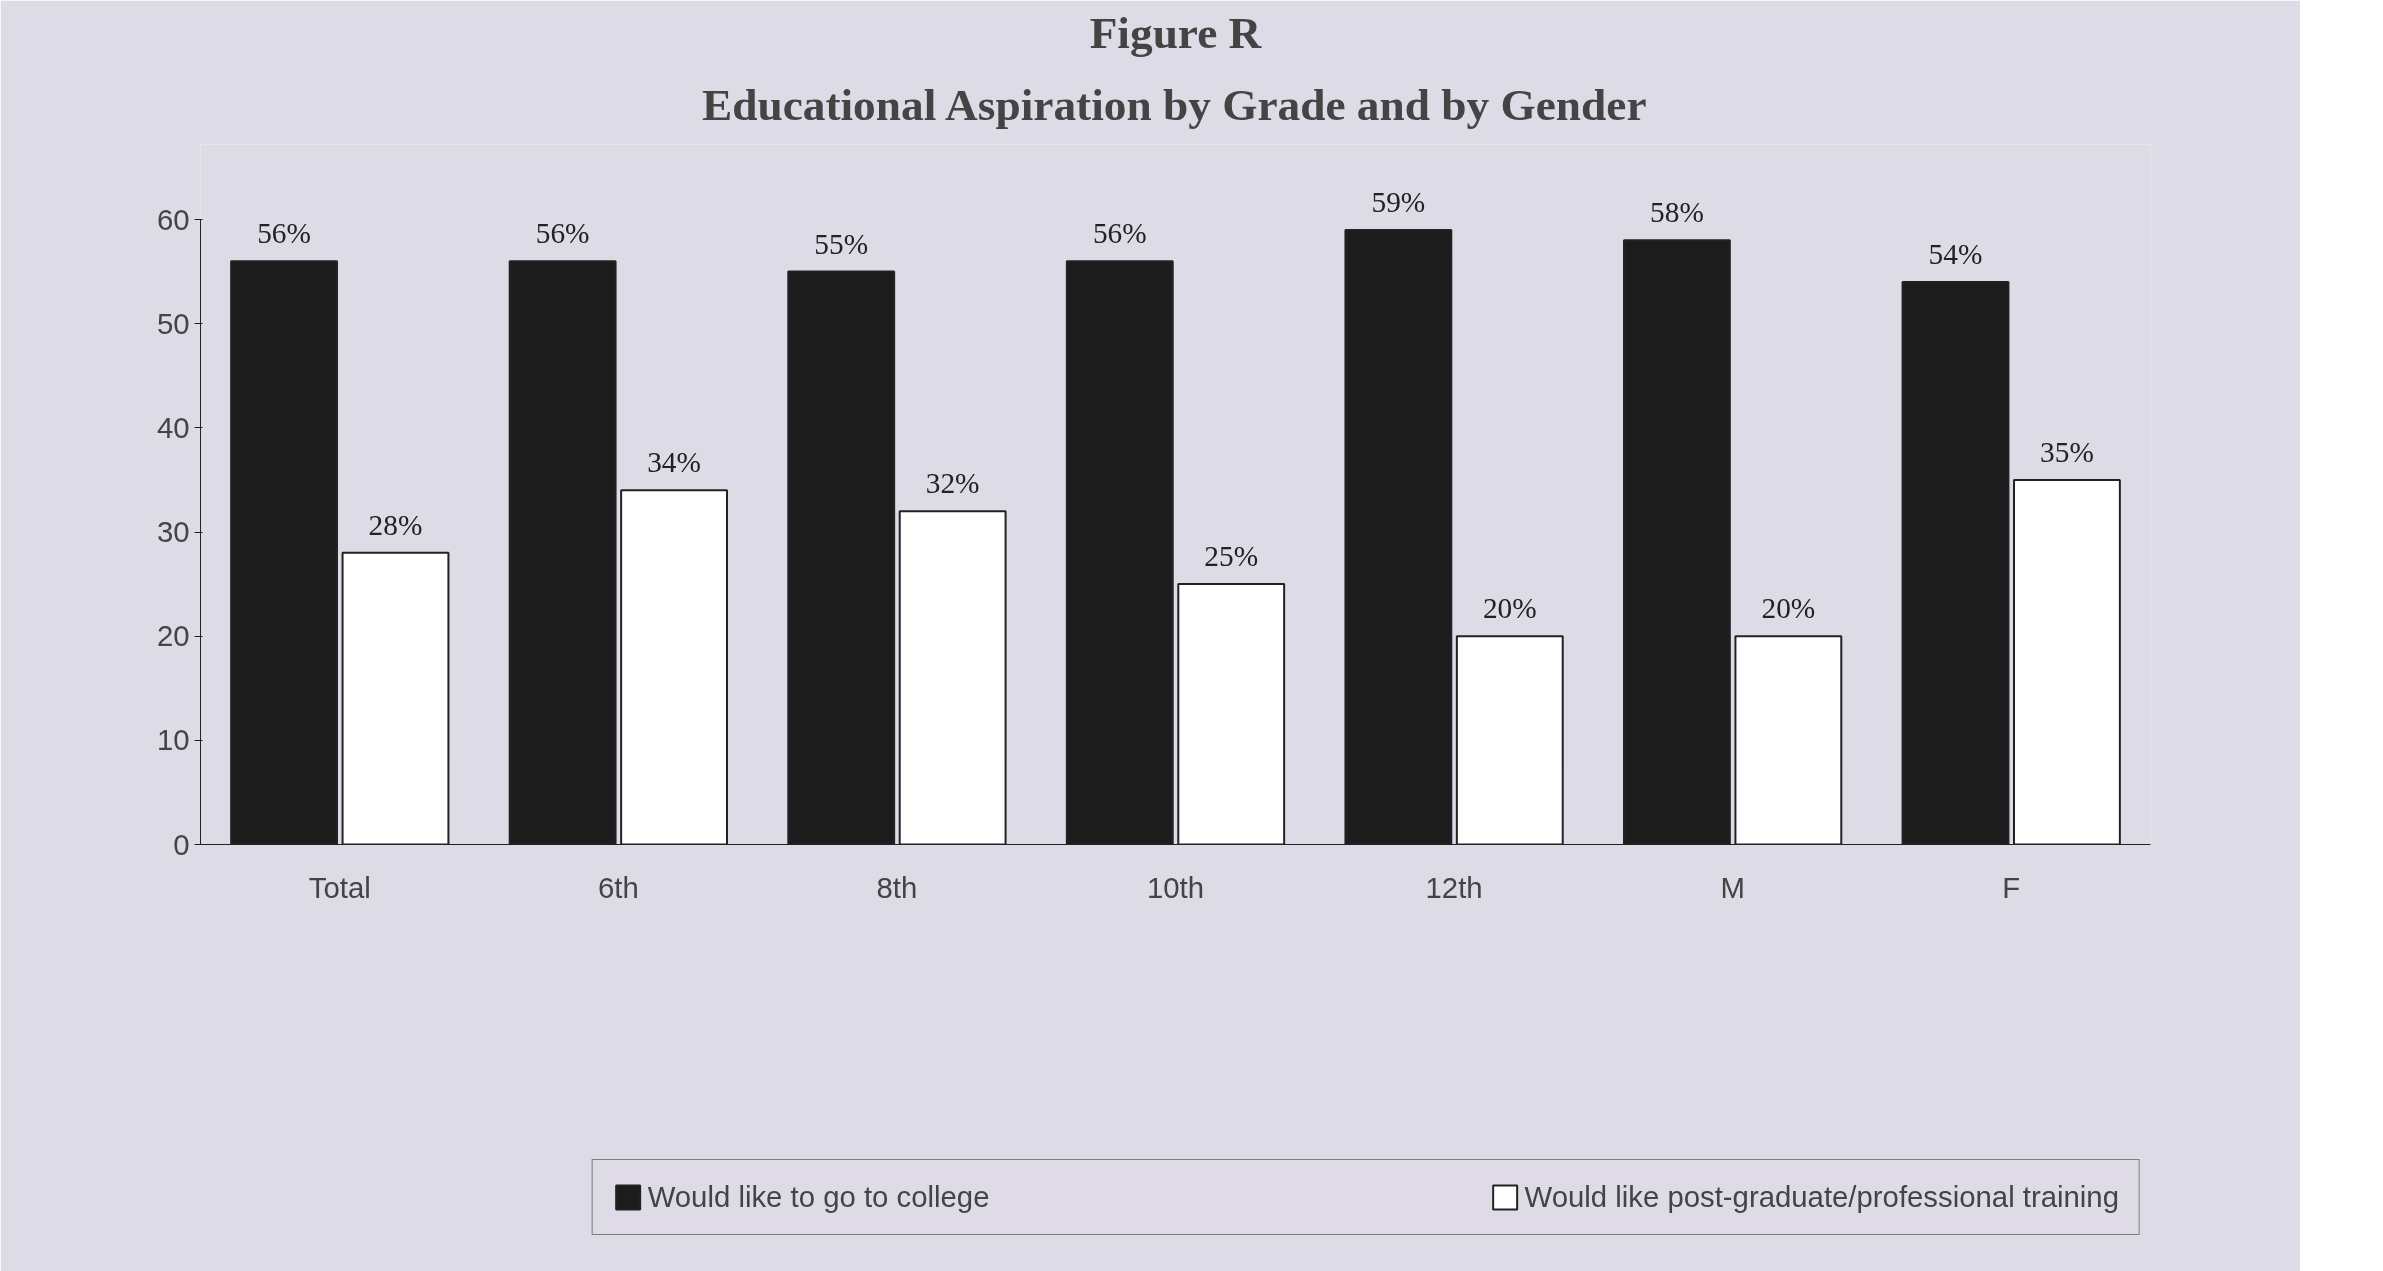 Image resolution: width=2383 pixels, height=1271 pixels. Describe the element at coordinates (841, 243) in the screenshot. I see `data-label: 55%` at that location.